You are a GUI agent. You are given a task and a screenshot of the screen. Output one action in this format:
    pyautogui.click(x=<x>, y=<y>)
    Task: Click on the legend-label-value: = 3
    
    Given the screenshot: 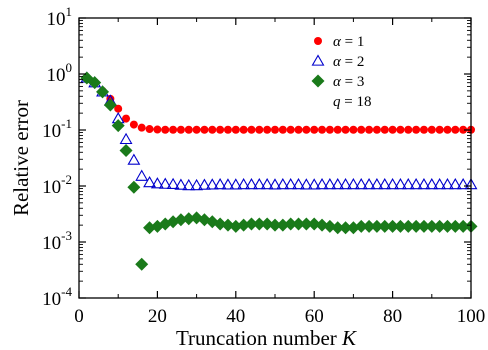 What is the action you would take?
    pyautogui.click(x=352, y=82)
    